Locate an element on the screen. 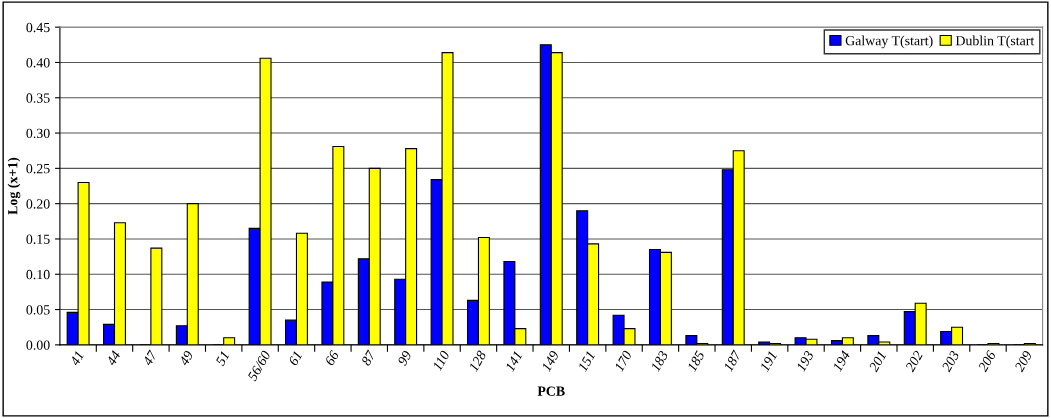 The image size is (1051, 418). x-tick-label: 209 is located at coordinates (1023, 361).